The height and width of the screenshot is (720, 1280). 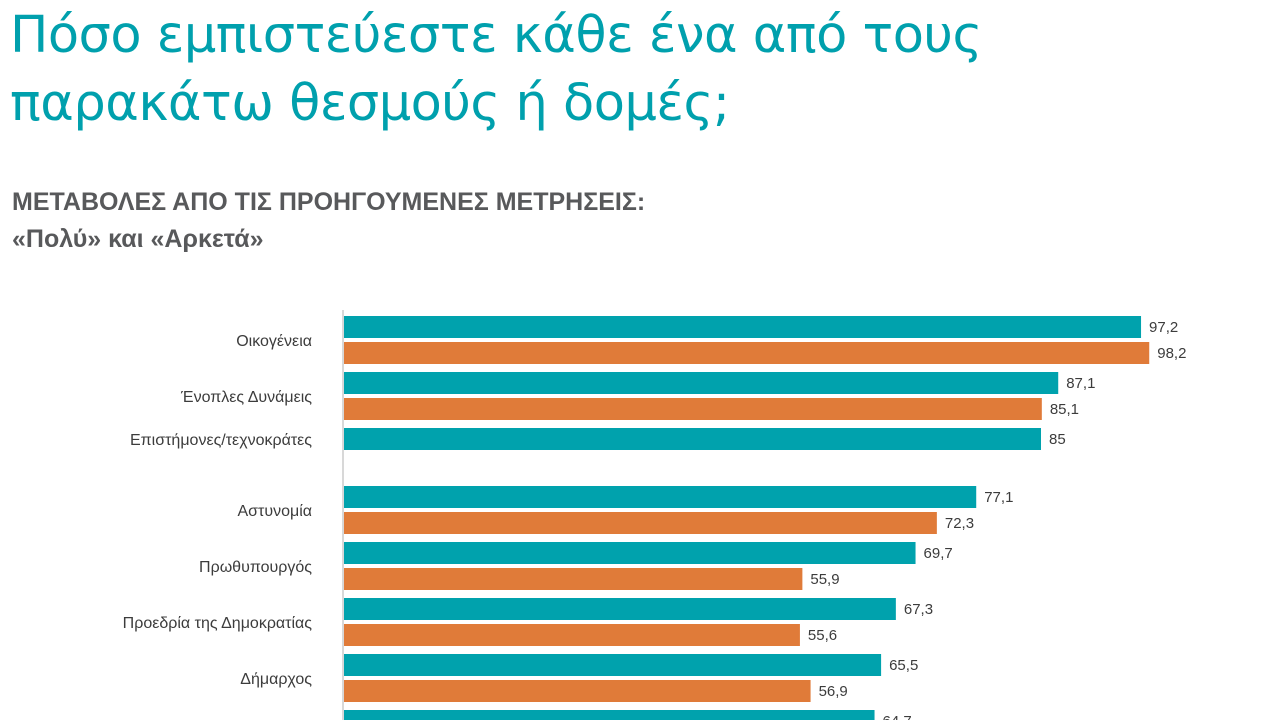 What do you see at coordinates (824, 579) in the screenshot?
I see `value-label: 55,9` at bounding box center [824, 579].